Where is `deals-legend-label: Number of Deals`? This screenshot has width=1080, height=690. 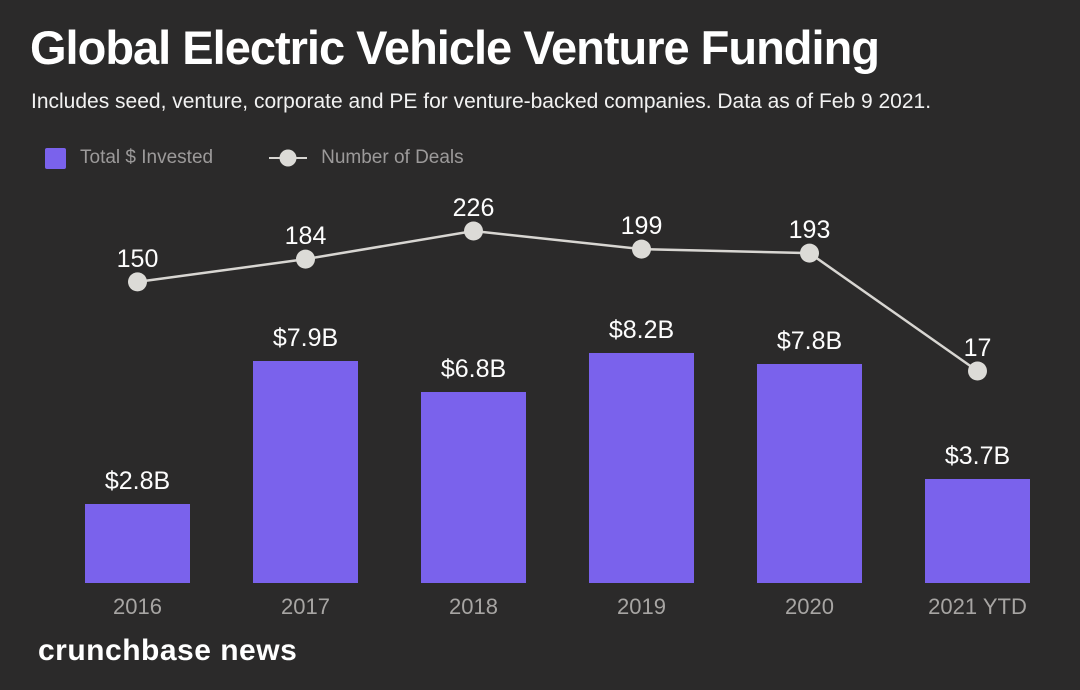 deals-legend-label: Number of Deals is located at coordinates (392, 157).